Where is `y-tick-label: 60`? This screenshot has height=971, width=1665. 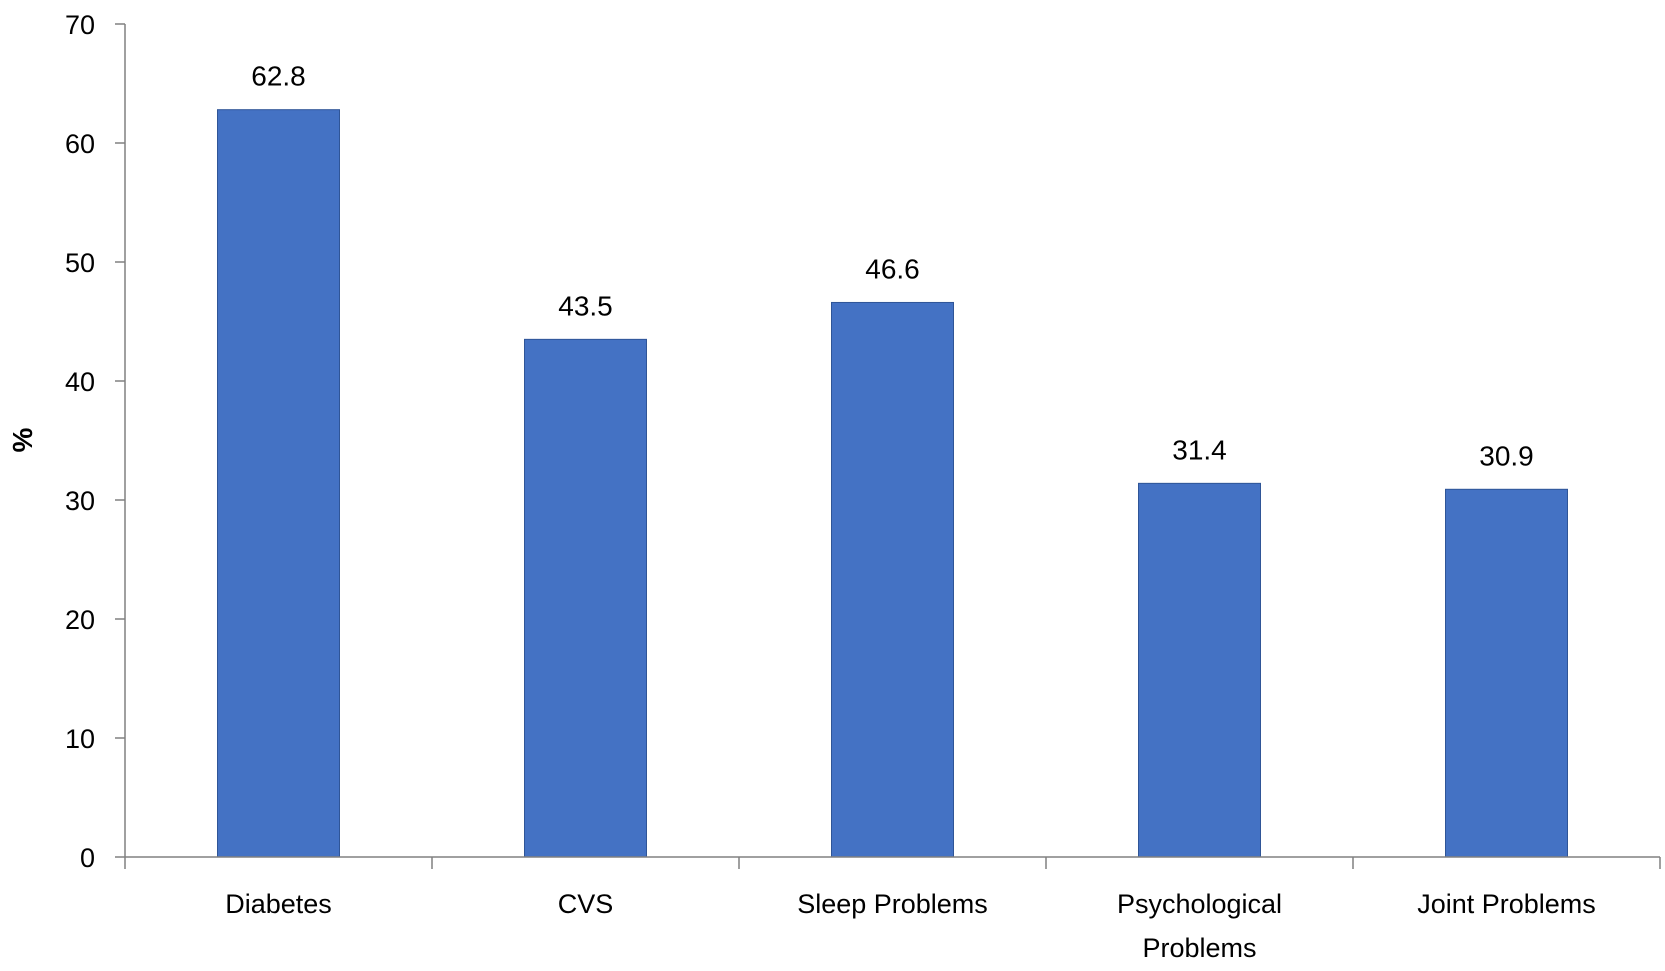
y-tick-label: 60 is located at coordinates (80, 144).